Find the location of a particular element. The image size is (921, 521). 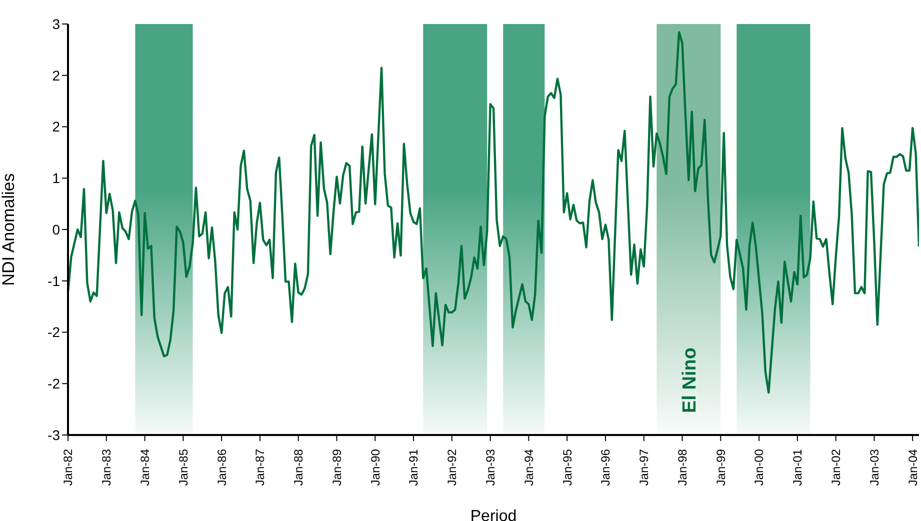

y-tick-label: 0 is located at coordinates (56, 229).